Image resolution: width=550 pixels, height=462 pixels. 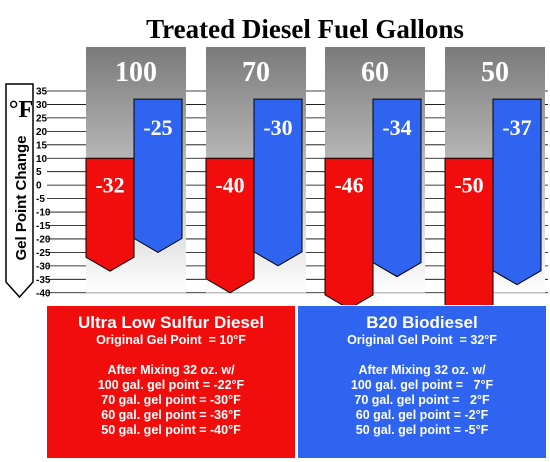 I want to click on ulsd-row-70: 70 gal. gel point = -30°F, so click(x=171, y=400).